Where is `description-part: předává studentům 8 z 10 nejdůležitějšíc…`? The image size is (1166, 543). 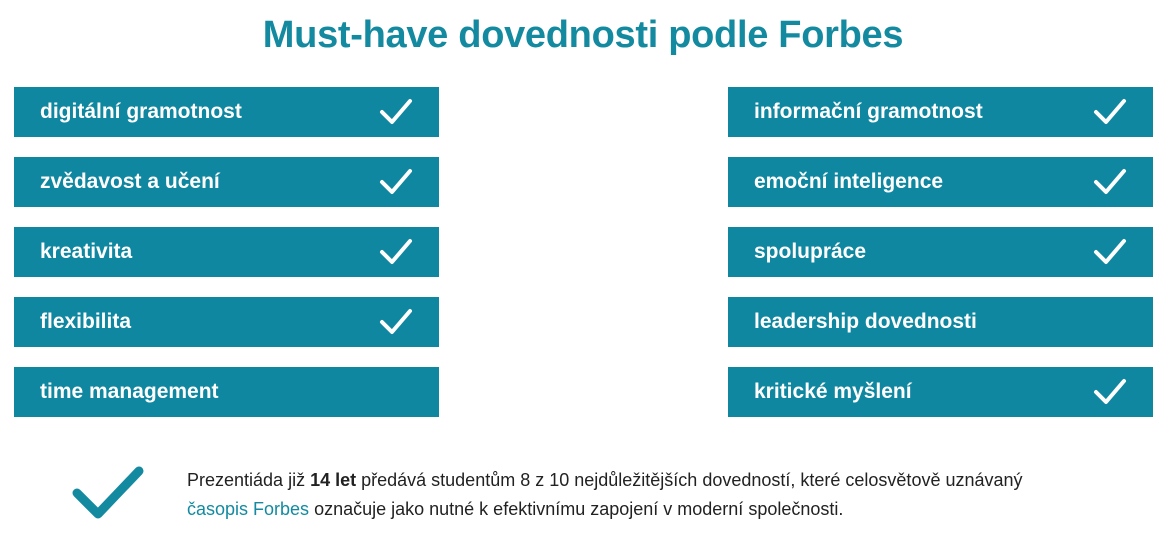
description-part: předává studentům 8 z 10 nejdůležitějšíc… is located at coordinates (689, 480).